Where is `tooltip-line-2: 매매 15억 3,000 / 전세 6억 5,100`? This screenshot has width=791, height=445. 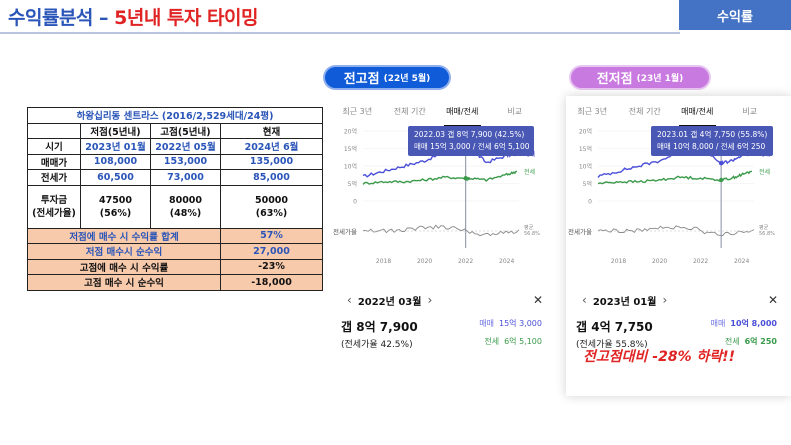 tooltip-line-2: 매매 15억 3,000 / 전세 6억 5,100 is located at coordinates (472, 146).